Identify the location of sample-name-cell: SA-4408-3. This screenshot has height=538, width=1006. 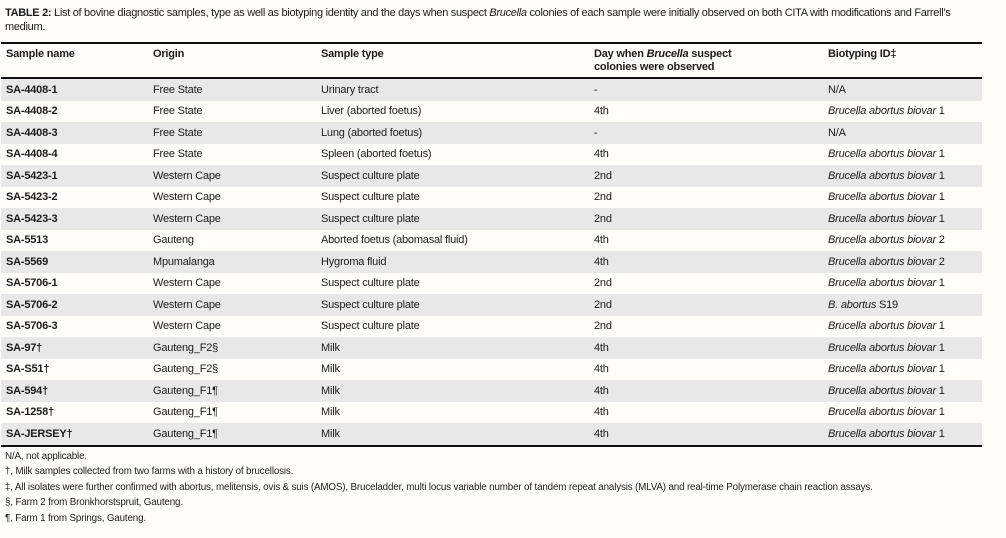
(32, 132).